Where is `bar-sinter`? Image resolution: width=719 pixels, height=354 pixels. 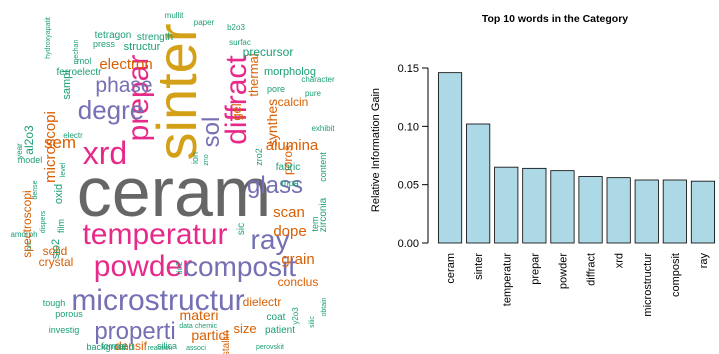 bar-sinter is located at coordinates (478, 183).